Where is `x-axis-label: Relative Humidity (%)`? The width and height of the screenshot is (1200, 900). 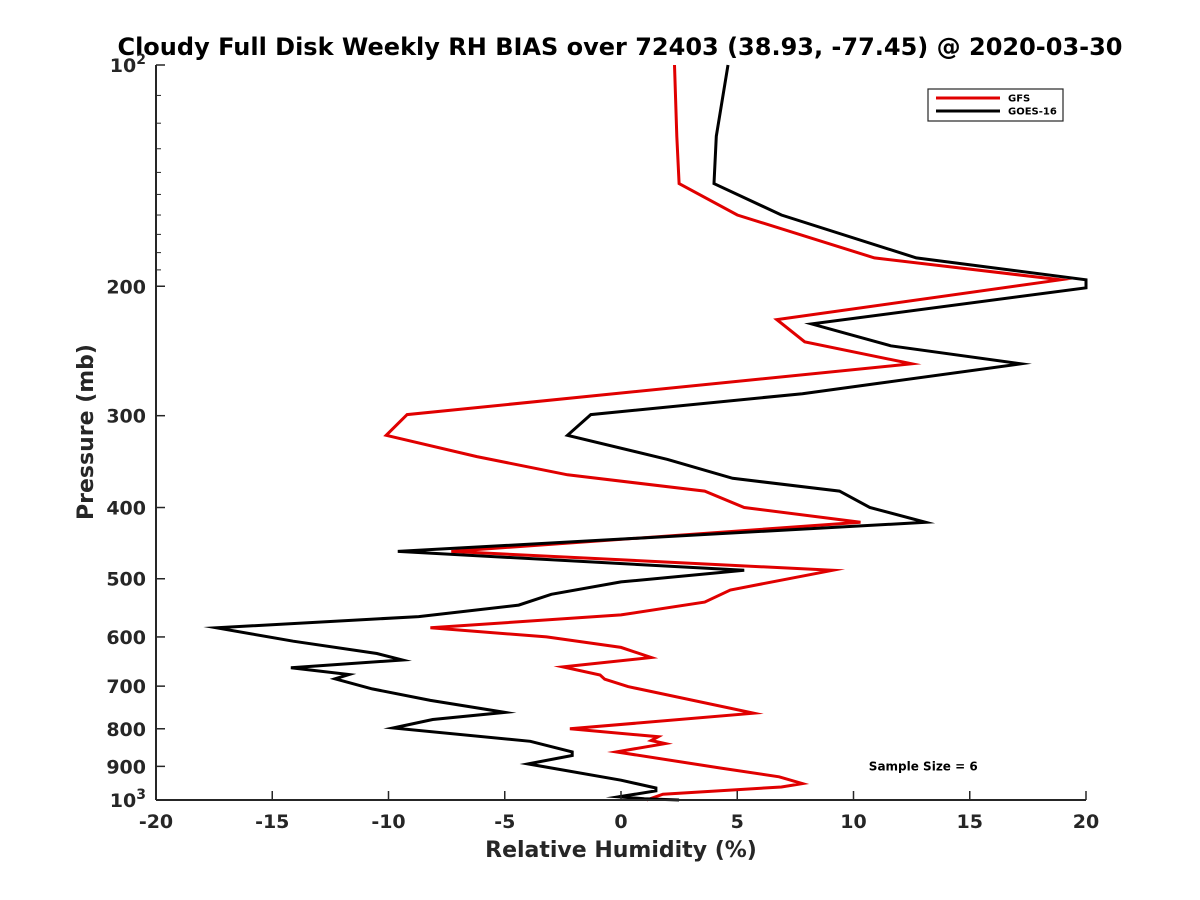 x-axis-label: Relative Humidity (%) is located at coordinates (621, 850).